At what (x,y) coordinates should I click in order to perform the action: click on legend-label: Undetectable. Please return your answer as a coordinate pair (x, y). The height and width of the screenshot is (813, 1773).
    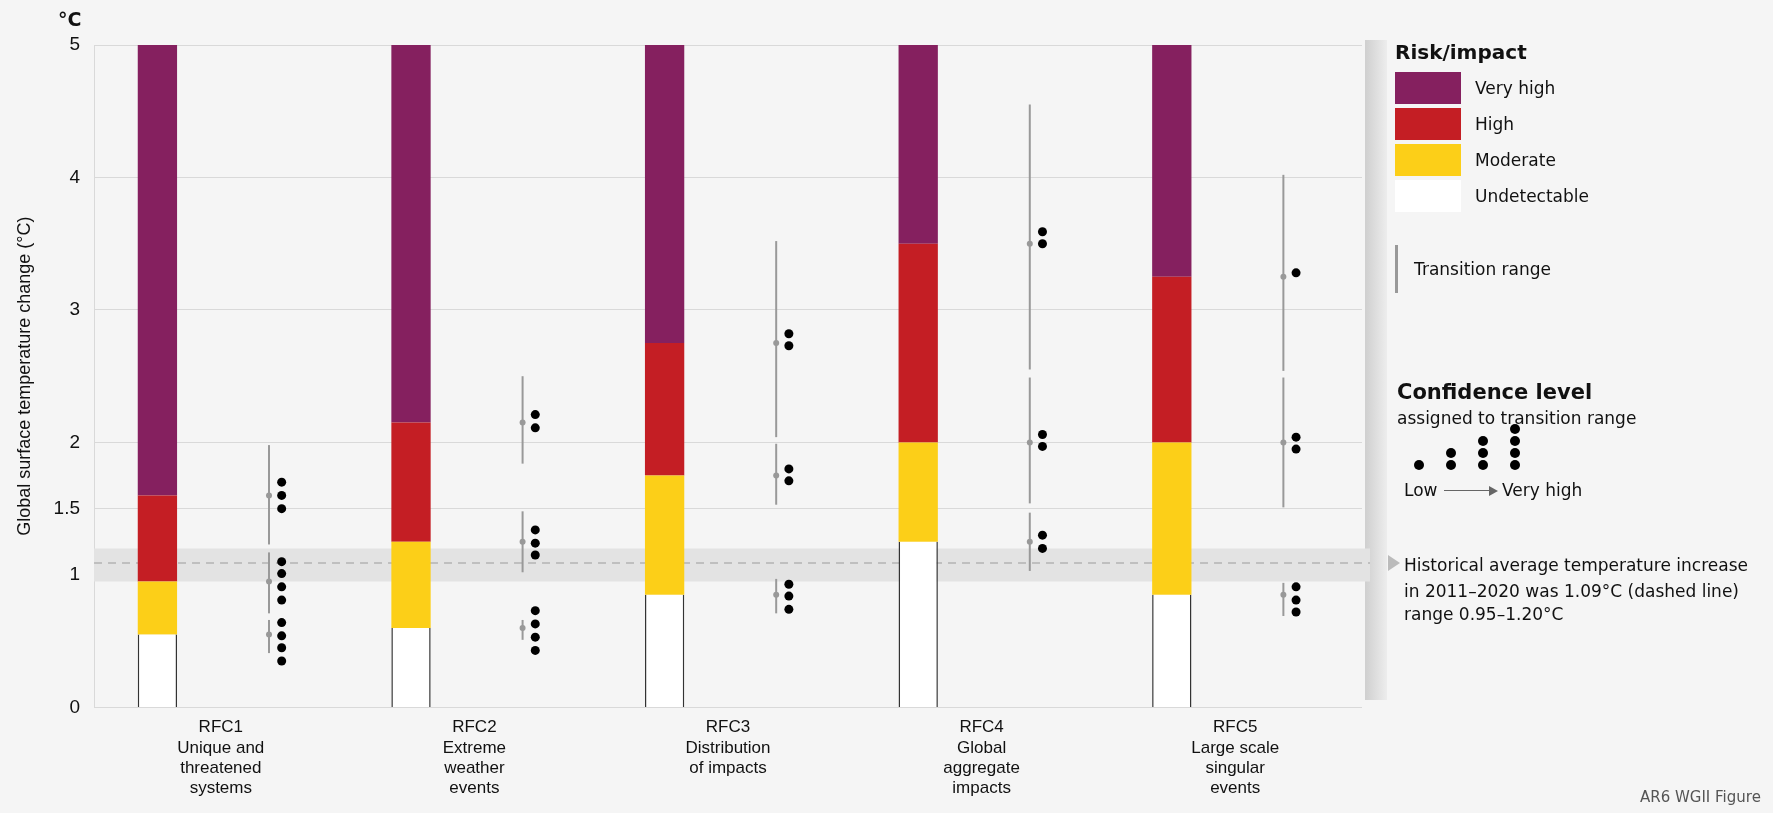
    Looking at the image, I should click on (1532, 196).